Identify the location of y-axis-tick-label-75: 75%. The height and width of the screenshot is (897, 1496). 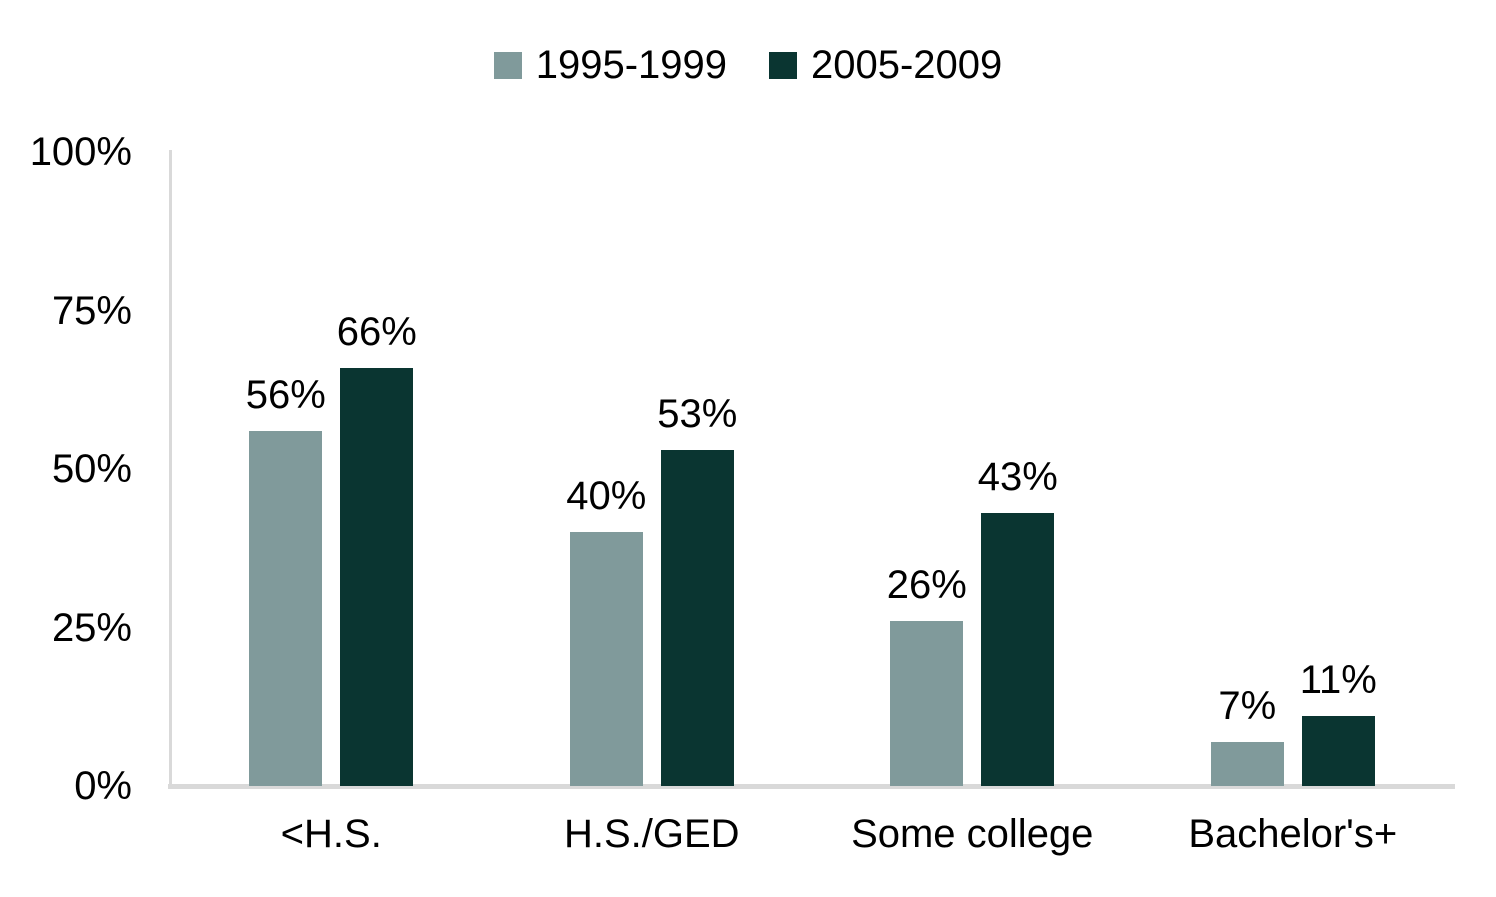
(91, 310).